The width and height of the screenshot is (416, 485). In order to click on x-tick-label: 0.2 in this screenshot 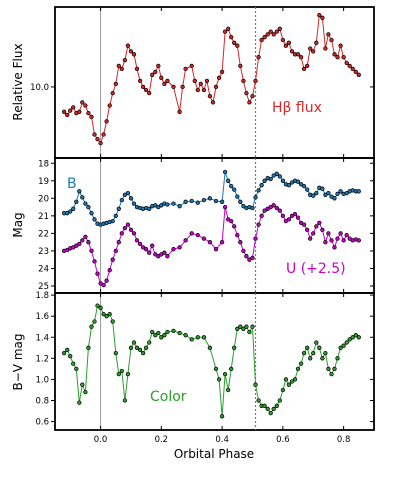, I will do `click(162, 440)`.